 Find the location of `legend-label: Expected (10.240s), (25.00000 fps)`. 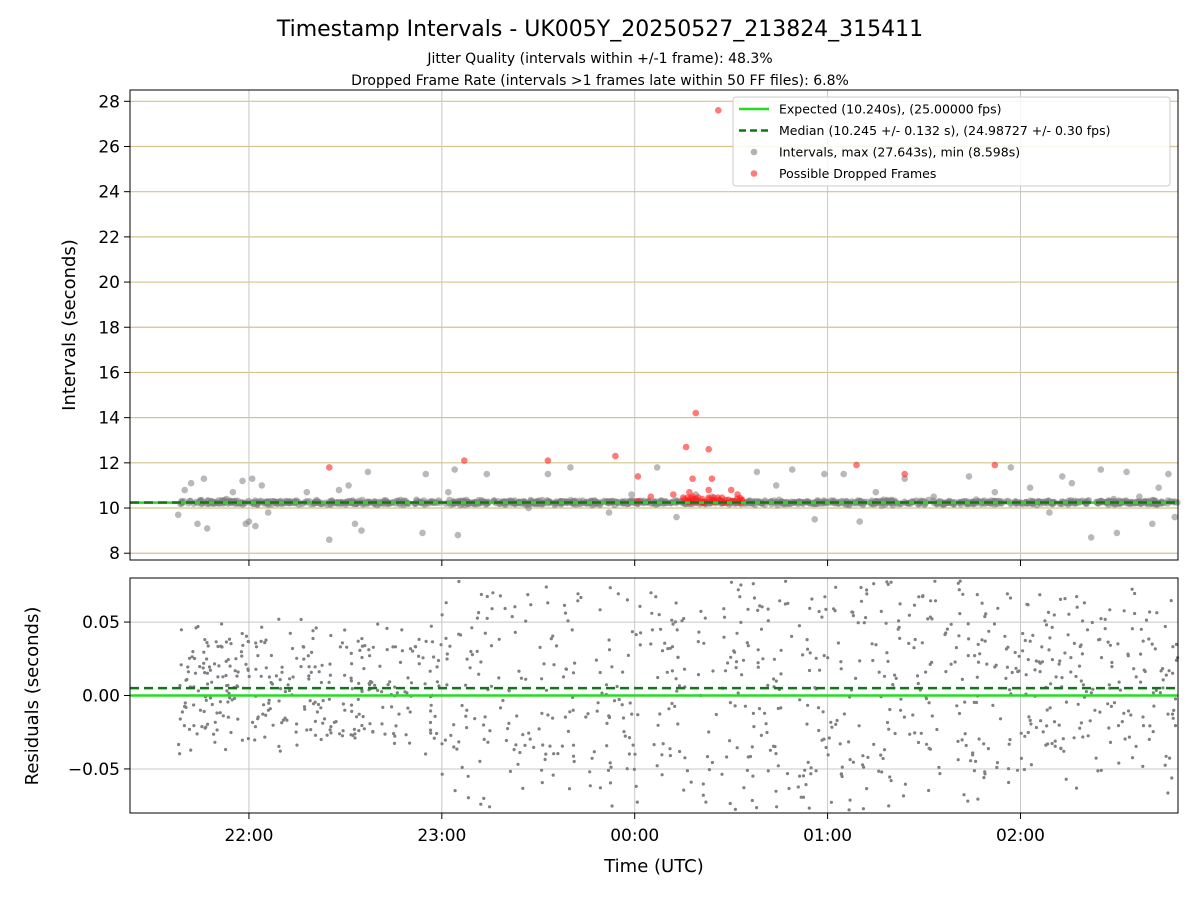

legend-label: Expected (10.240s), (25.00000 fps) is located at coordinates (890, 109).